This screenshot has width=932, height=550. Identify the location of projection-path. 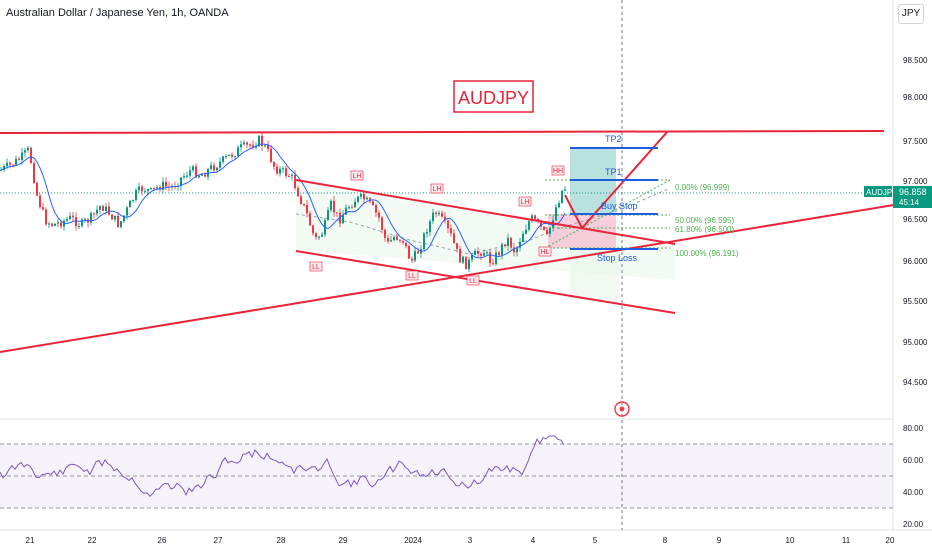
(616, 180).